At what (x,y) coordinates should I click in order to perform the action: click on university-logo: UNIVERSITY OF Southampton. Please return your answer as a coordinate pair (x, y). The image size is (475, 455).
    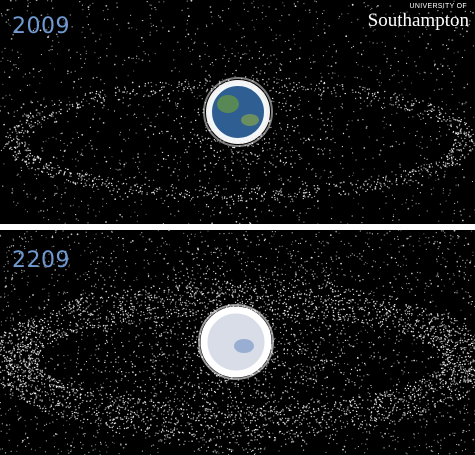
    Looking at the image, I should click on (418, 16).